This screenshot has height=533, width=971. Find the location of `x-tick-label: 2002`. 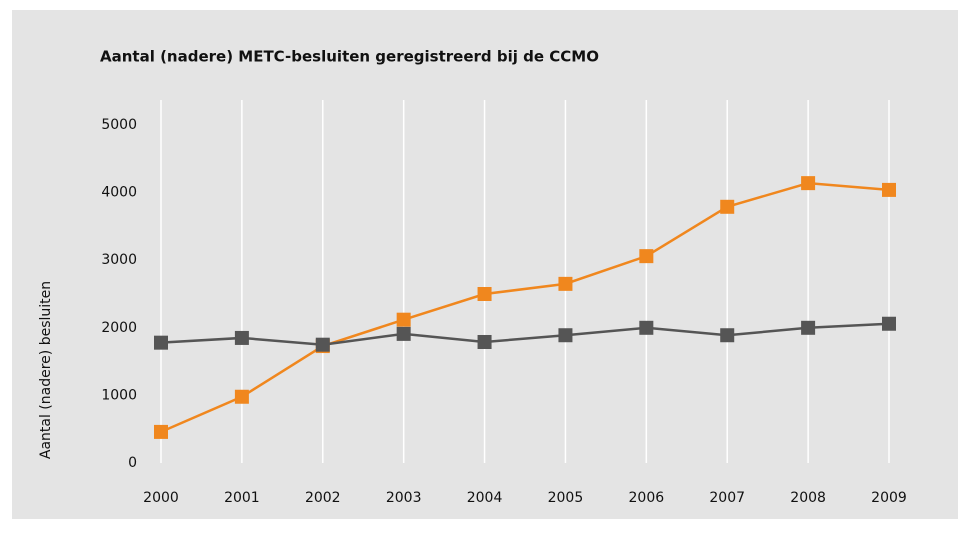

x-tick-label: 2002 is located at coordinates (323, 498).